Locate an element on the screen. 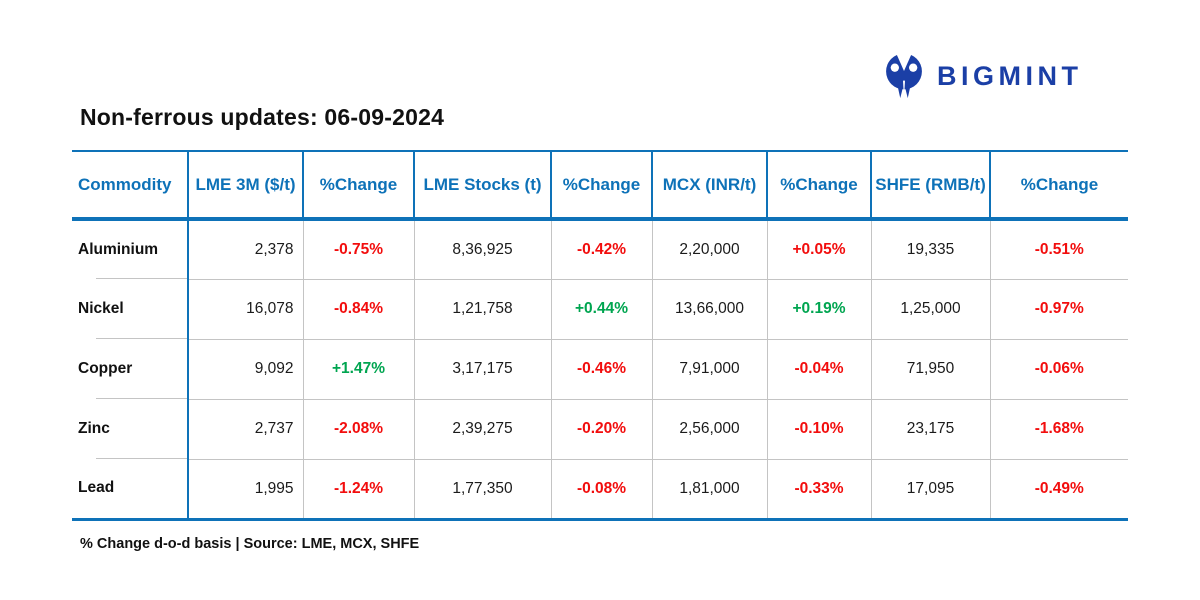 This screenshot has width=1200, height=600. lme-stocks-cell: 3,17,175 is located at coordinates (482, 369).